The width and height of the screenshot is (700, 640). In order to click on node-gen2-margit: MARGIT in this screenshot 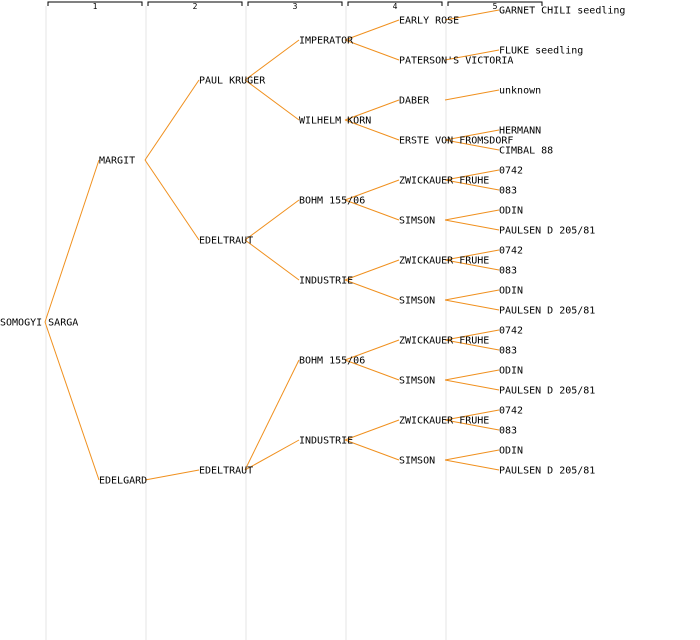, I will do `click(117, 161)`.